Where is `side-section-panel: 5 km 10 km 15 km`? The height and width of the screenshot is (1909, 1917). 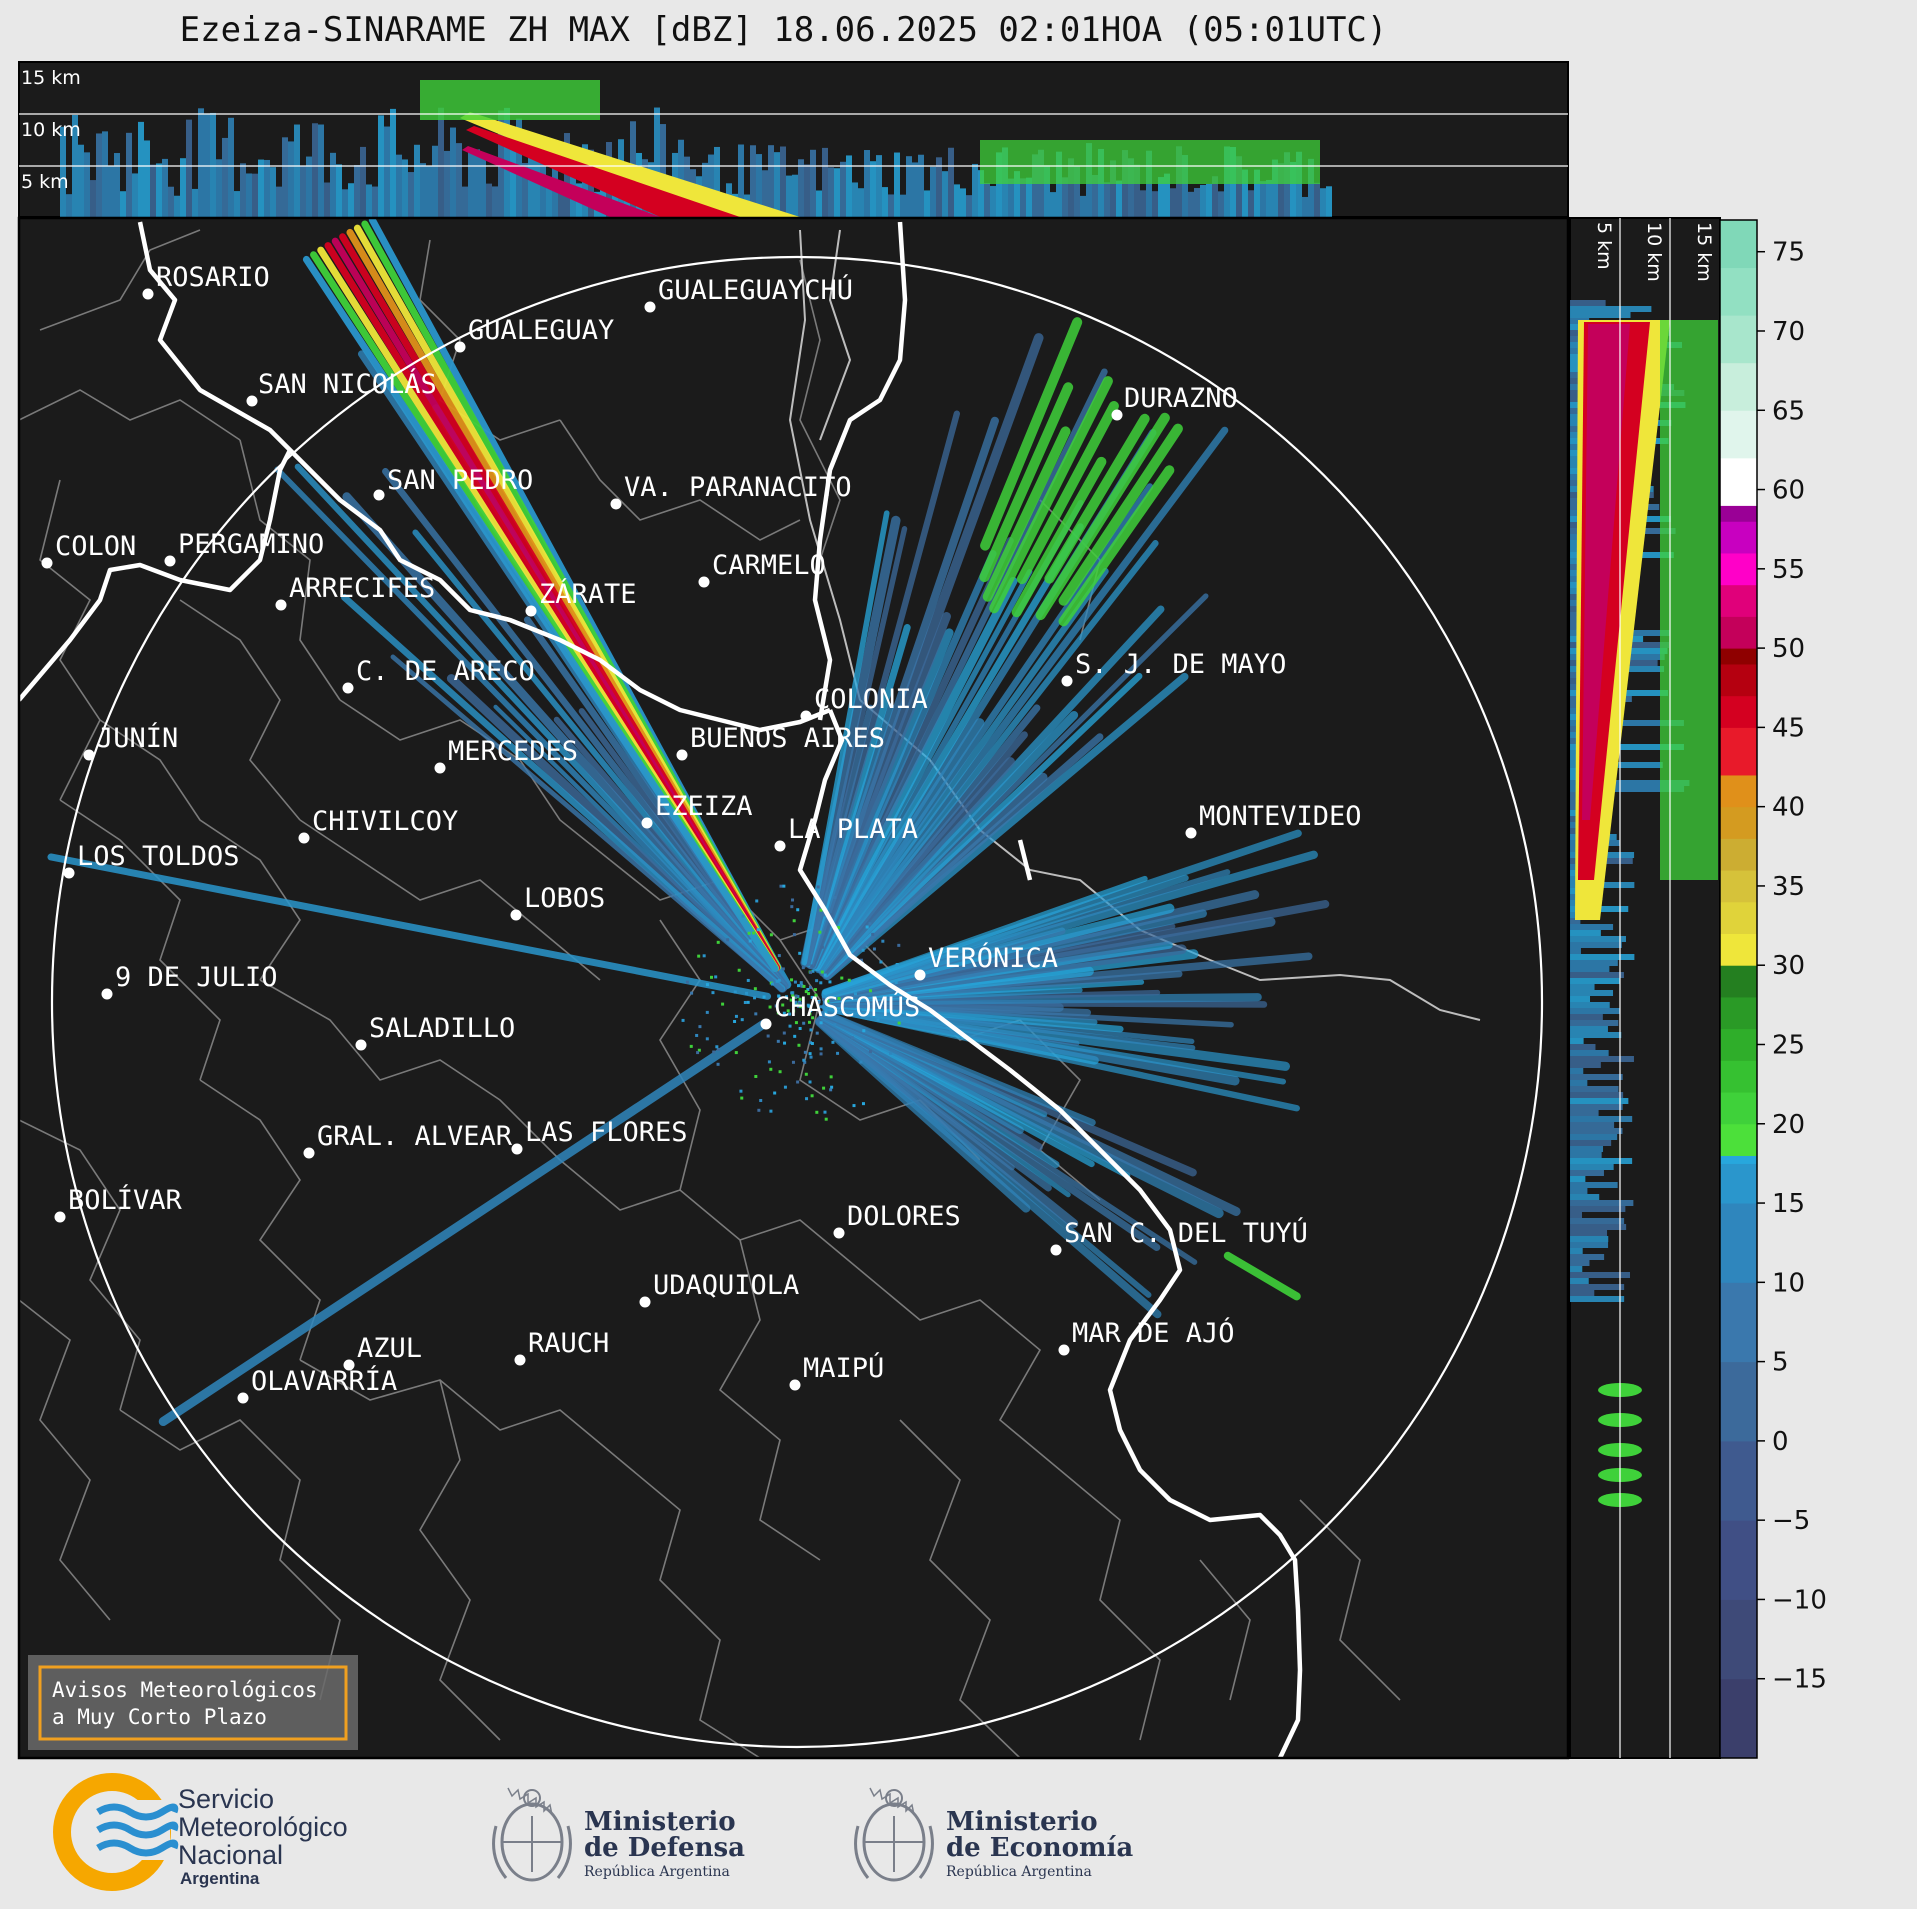 side-section-panel: 5 km 10 km 15 km is located at coordinates (1645, 988).